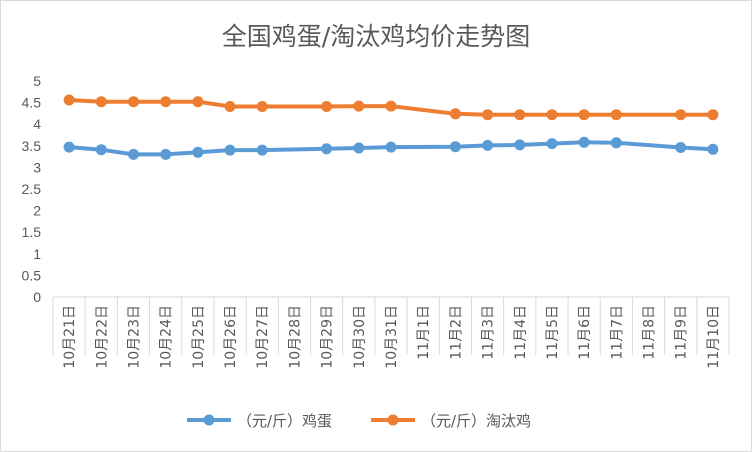 The image size is (752, 452). What do you see at coordinates (199, 337) in the screenshot?
I see `x-tick-label: 10月25日` at bounding box center [199, 337].